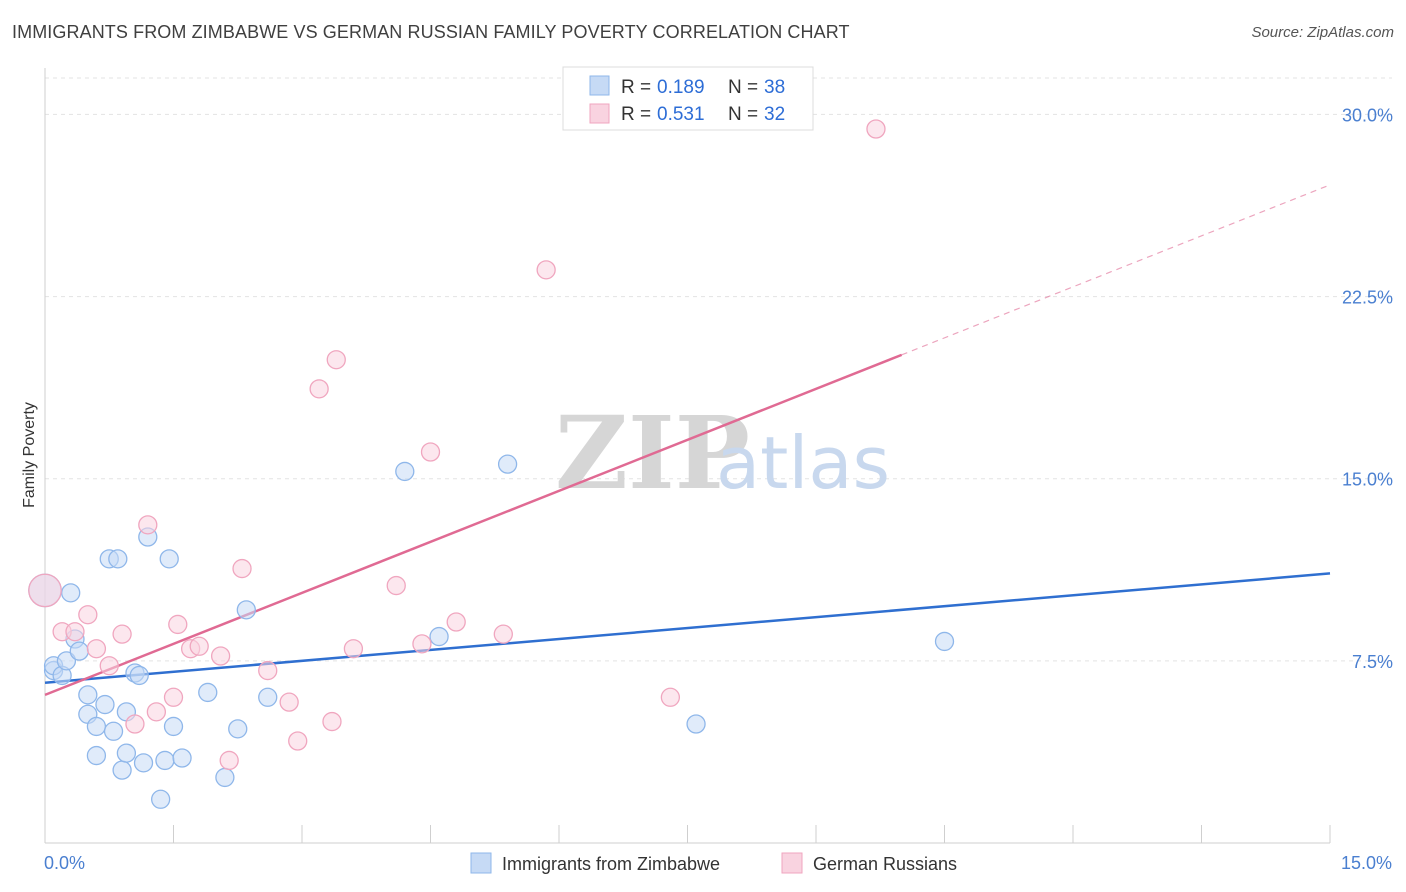  What do you see at coordinates (743, 114) in the screenshot?
I see `legend-pink-n-label: N =` at bounding box center [743, 114].